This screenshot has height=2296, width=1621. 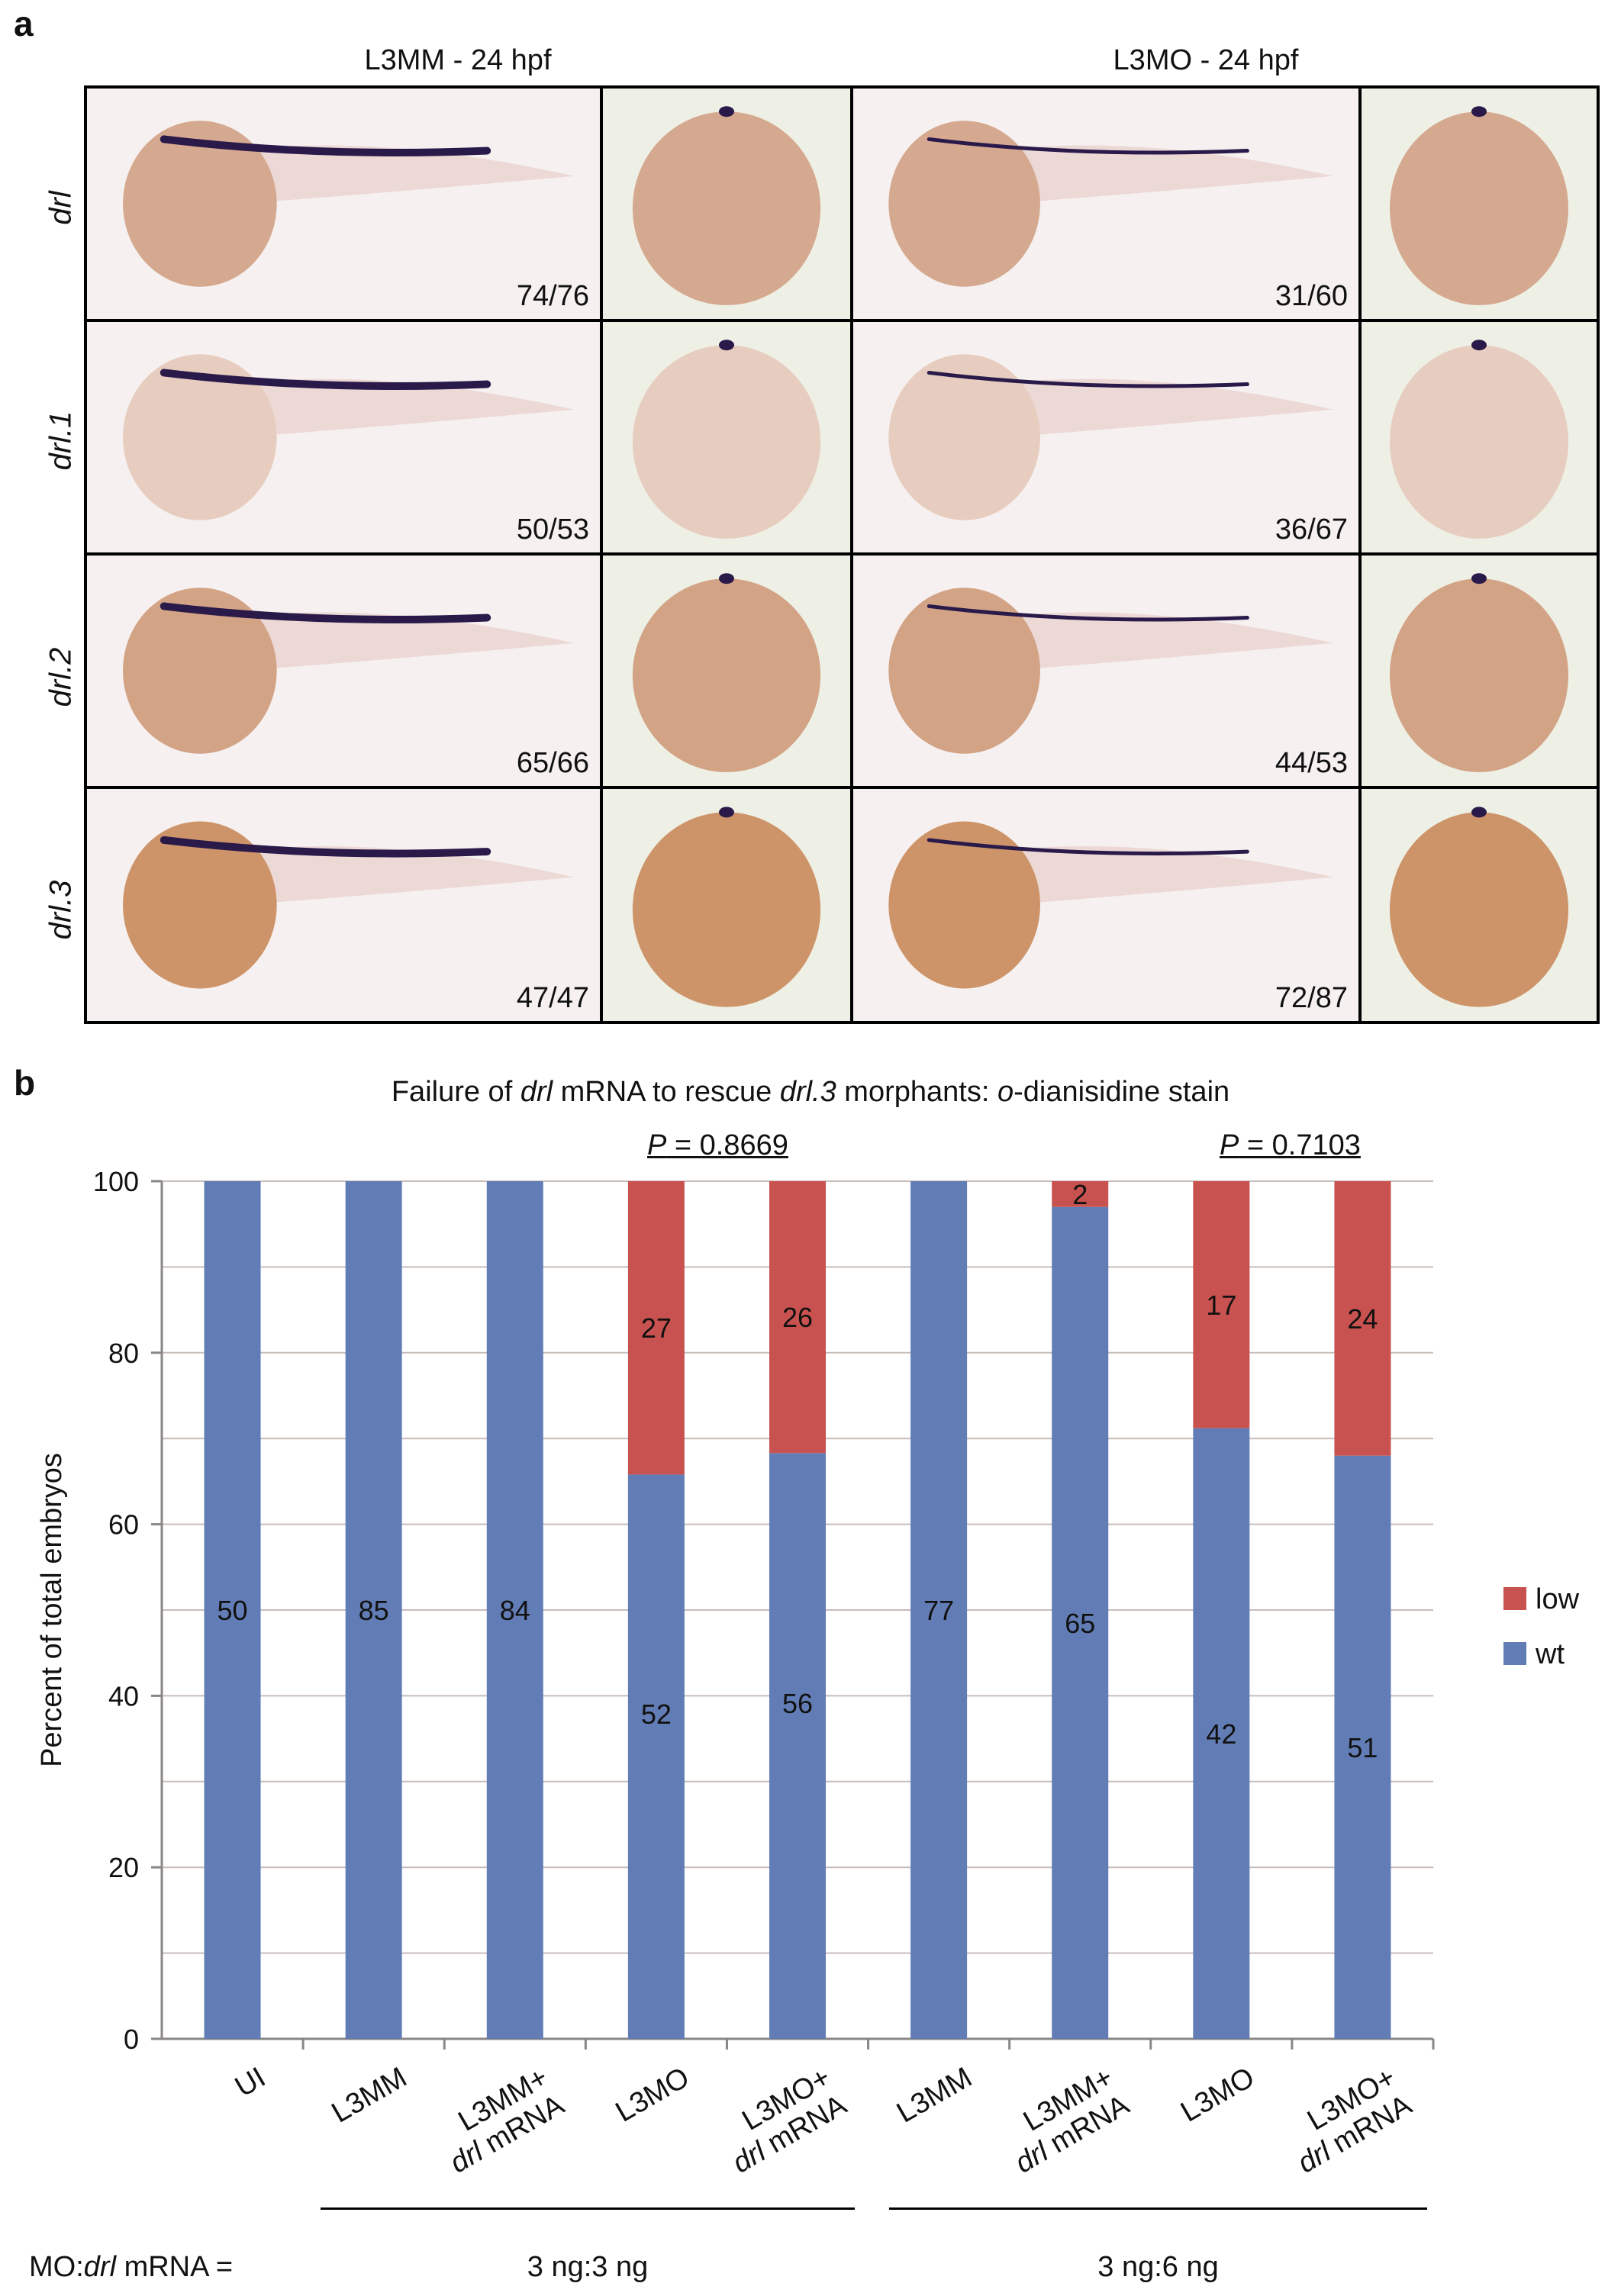 What do you see at coordinates (458, 60) in the screenshot?
I see `column-header-l3mm: L3MM - 24 hpf` at bounding box center [458, 60].